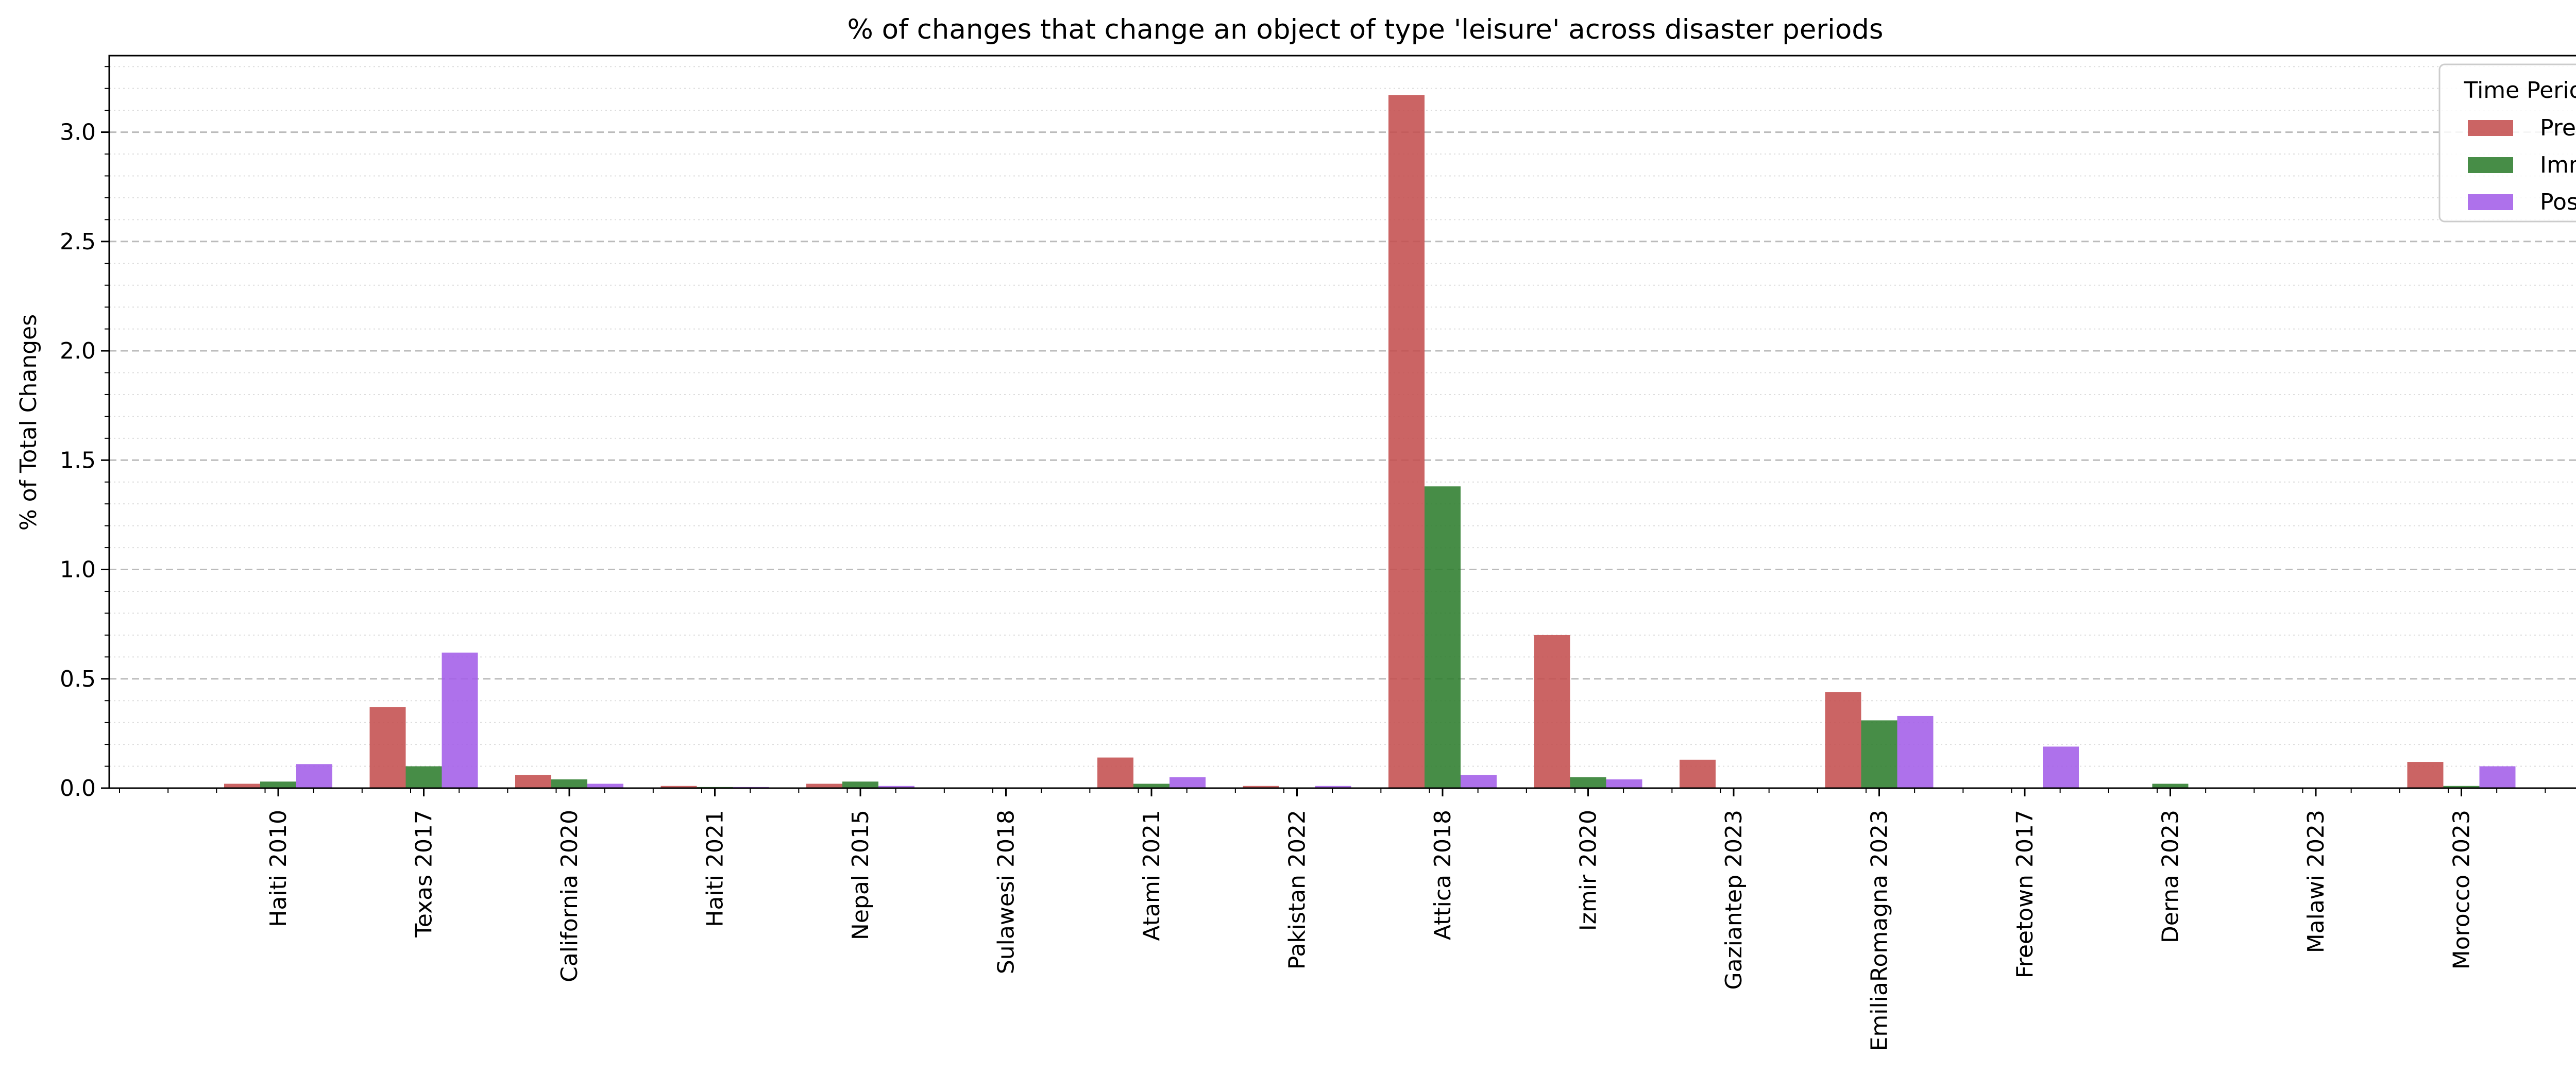 This screenshot has width=2576, height=1090. Describe the element at coordinates (2462, 889) in the screenshot. I see `x-tick-label: Morocco 2023` at that location.